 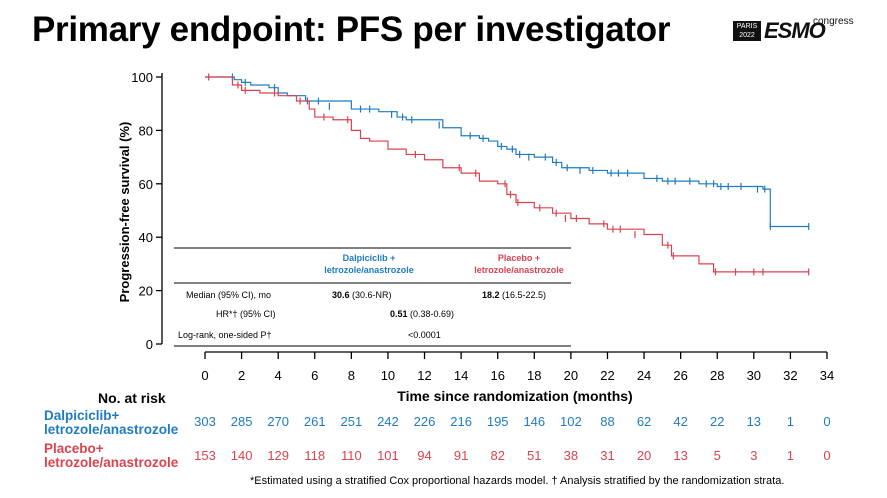 What do you see at coordinates (717, 421) in the screenshot?
I see `dalpiciclib-risk-count: 22` at bounding box center [717, 421].